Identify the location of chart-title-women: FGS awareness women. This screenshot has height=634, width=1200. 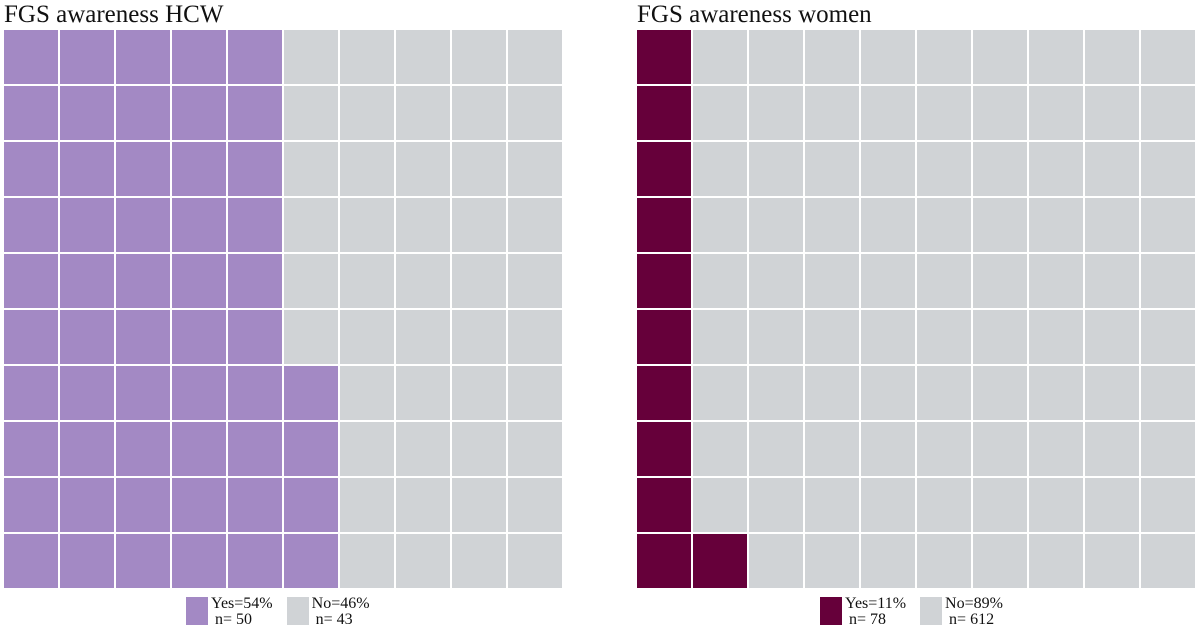
(754, 14).